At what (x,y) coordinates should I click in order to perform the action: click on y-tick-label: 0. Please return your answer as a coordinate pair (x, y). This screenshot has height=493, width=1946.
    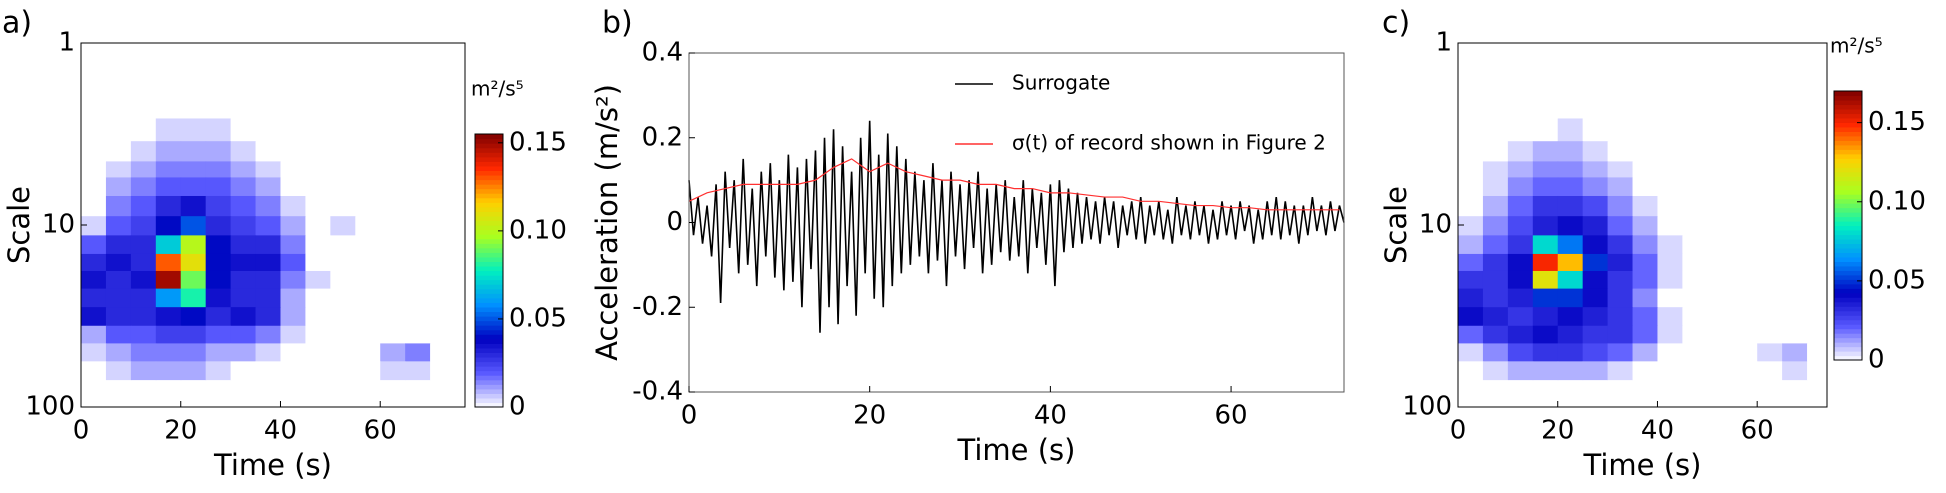
    Looking at the image, I should click on (674, 222).